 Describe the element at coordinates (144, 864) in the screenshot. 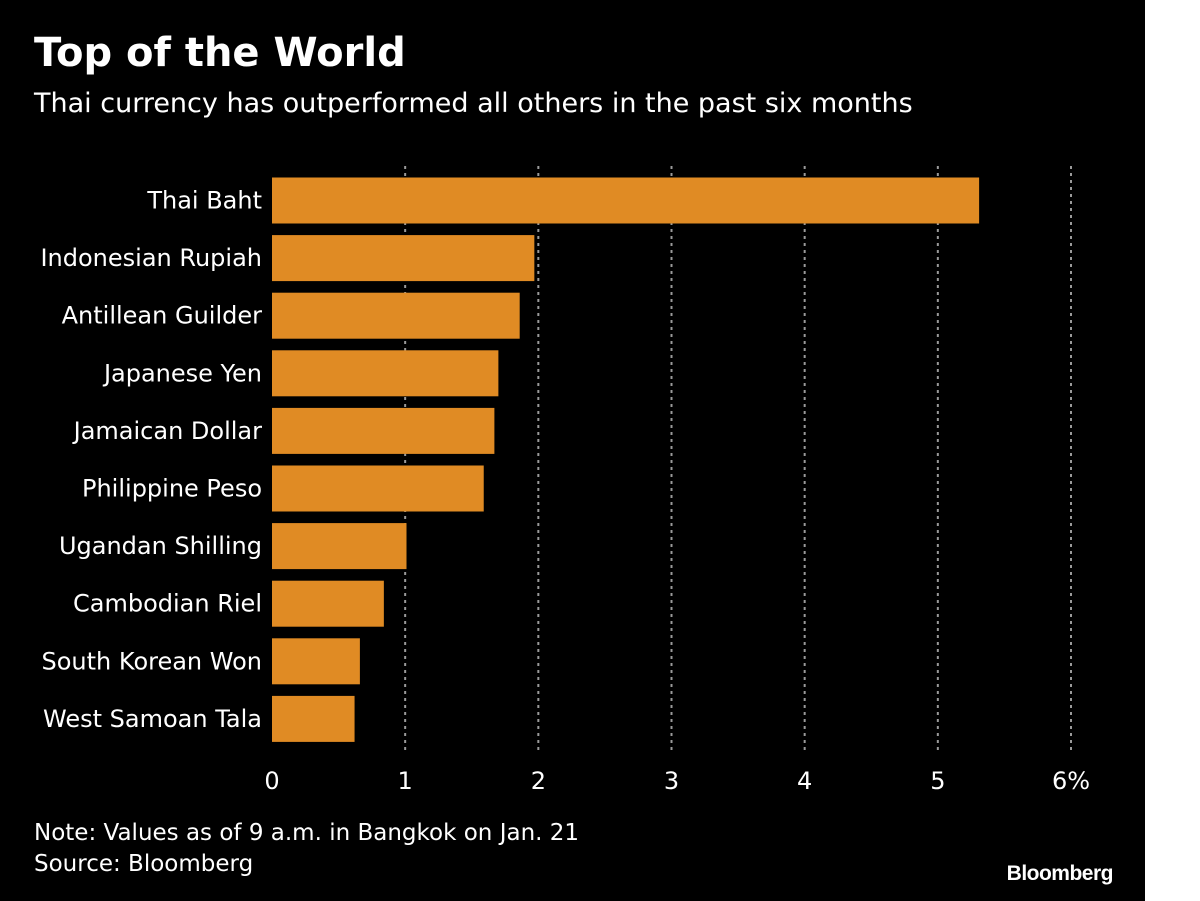

I see `chart-source: Source: Bloomberg` at that location.